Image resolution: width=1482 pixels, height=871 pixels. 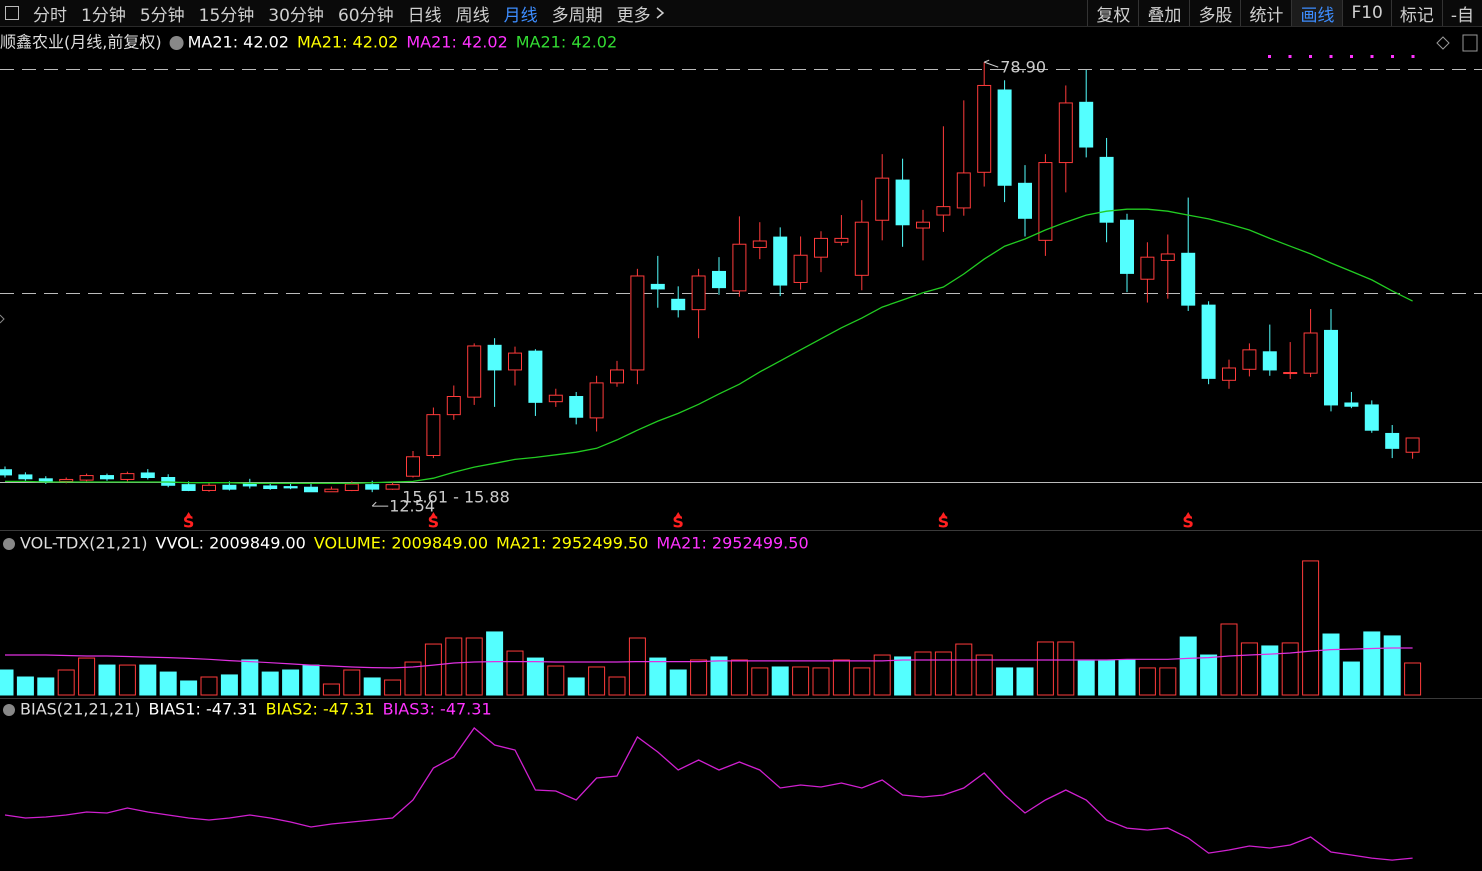 I want to click on panel-icon, so click(x=9, y=710).